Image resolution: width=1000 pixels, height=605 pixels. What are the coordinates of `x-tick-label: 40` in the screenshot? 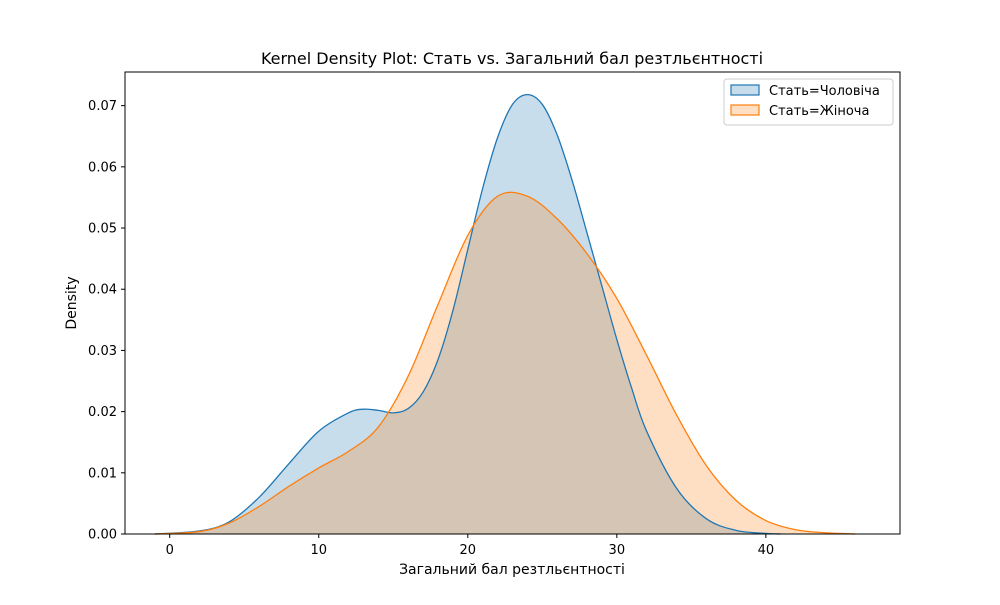 It's located at (766, 550).